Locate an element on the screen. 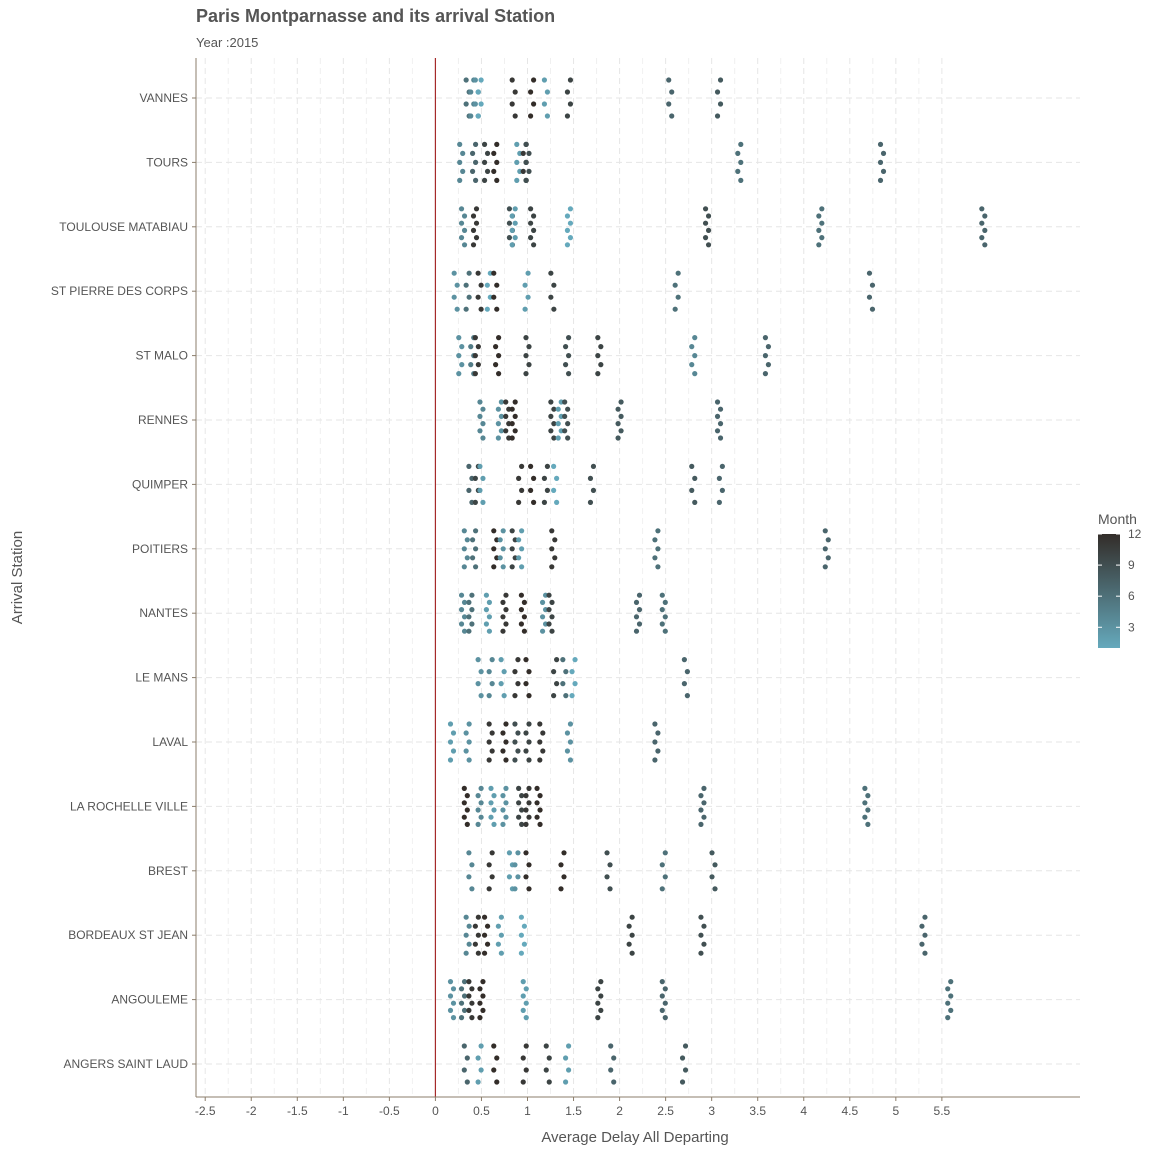  month-legend: Month 3 6 9 12 is located at coordinates (1120, 579).